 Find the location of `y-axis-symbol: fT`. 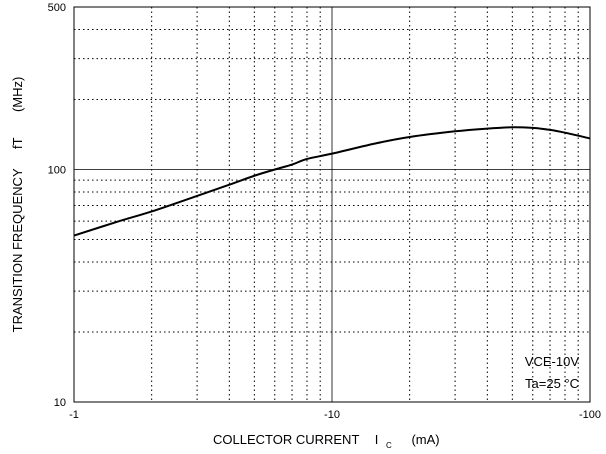

y-axis-symbol: fT is located at coordinates (17, 143).